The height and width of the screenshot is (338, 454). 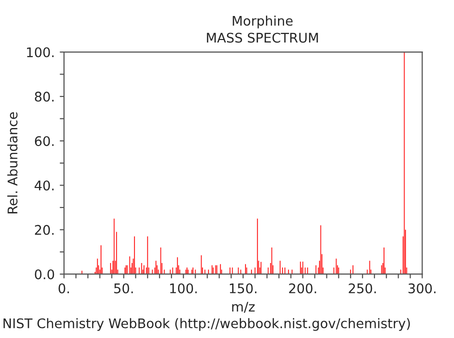 What do you see at coordinates (243, 288) in the screenshot?
I see `x-tick-label: 150.` at bounding box center [243, 288].